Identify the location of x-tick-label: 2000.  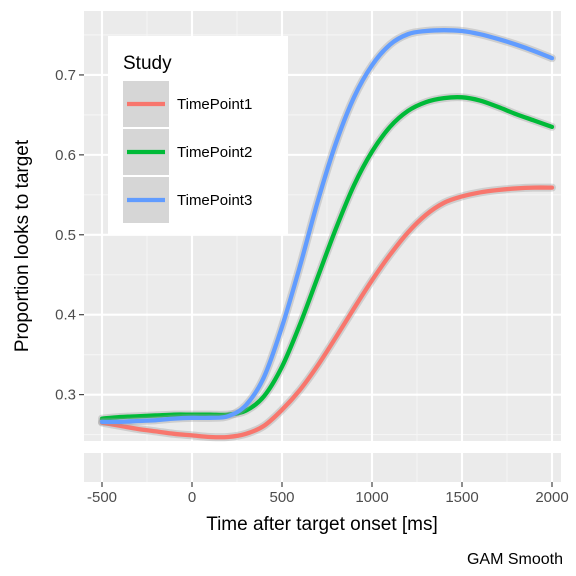
(551, 497).